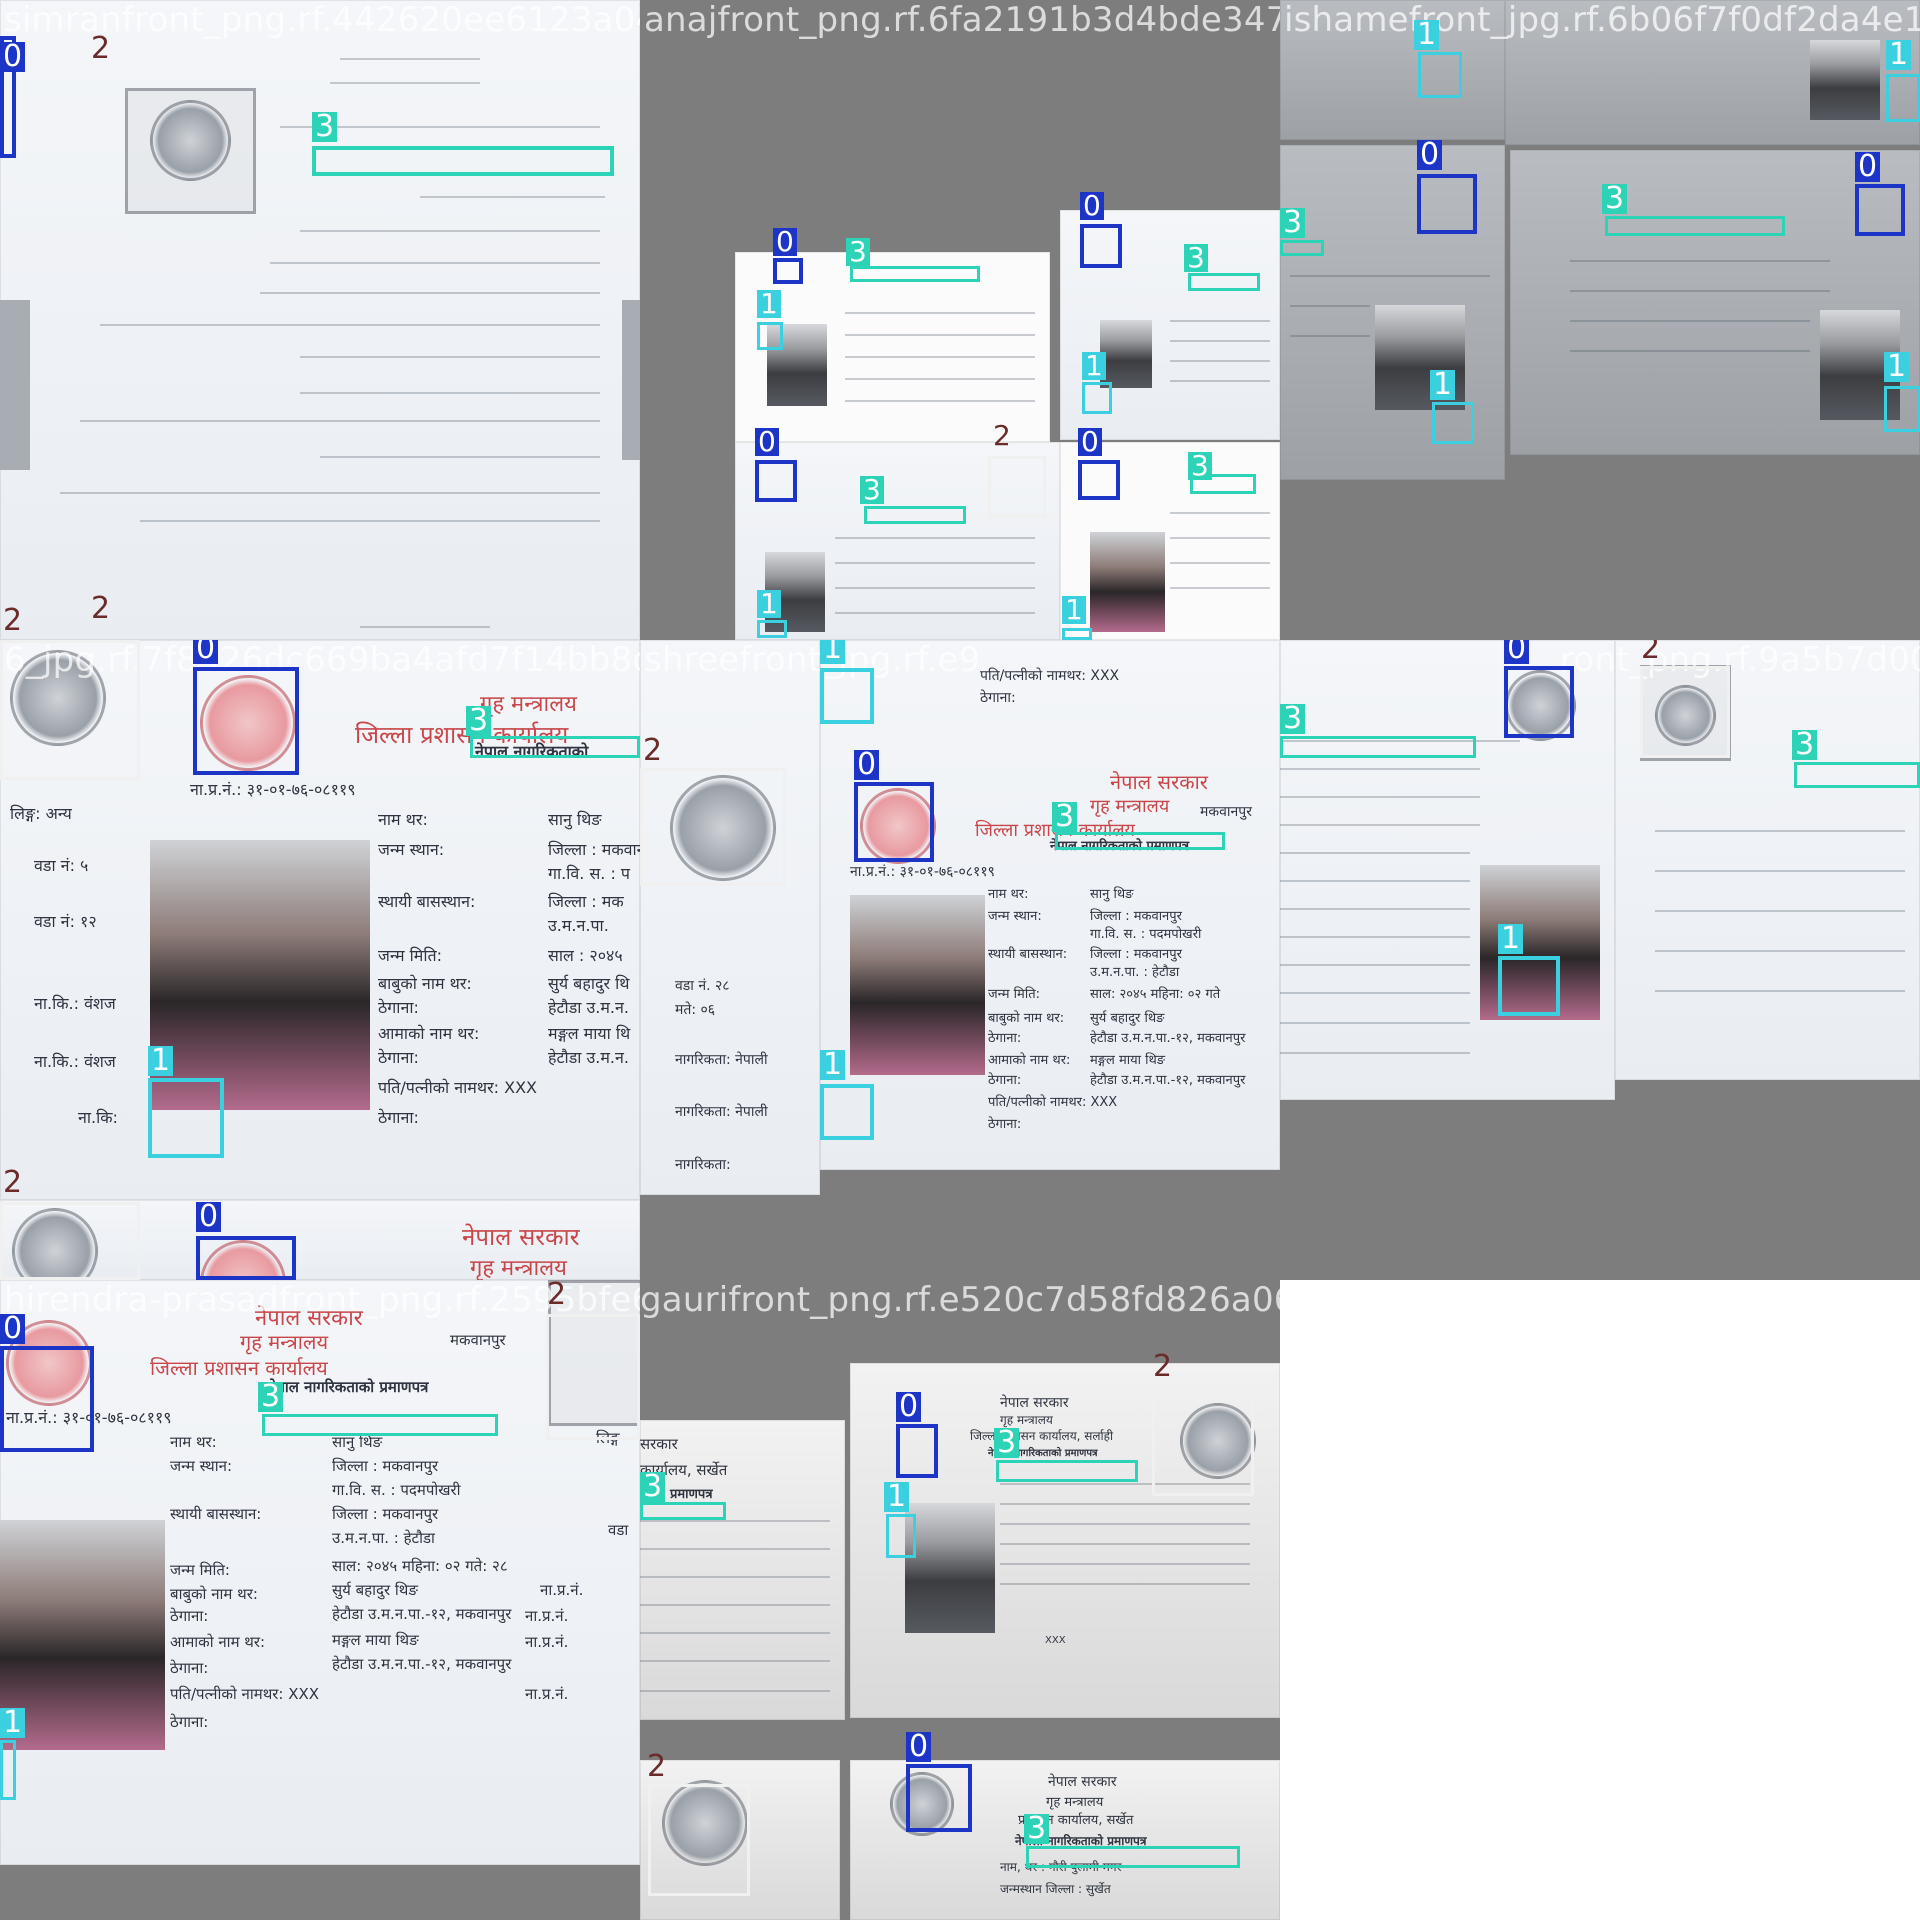  What do you see at coordinates (1127, 1018) in the screenshot?
I see `field-value: सुर्य बहादुर थिङ` at bounding box center [1127, 1018].